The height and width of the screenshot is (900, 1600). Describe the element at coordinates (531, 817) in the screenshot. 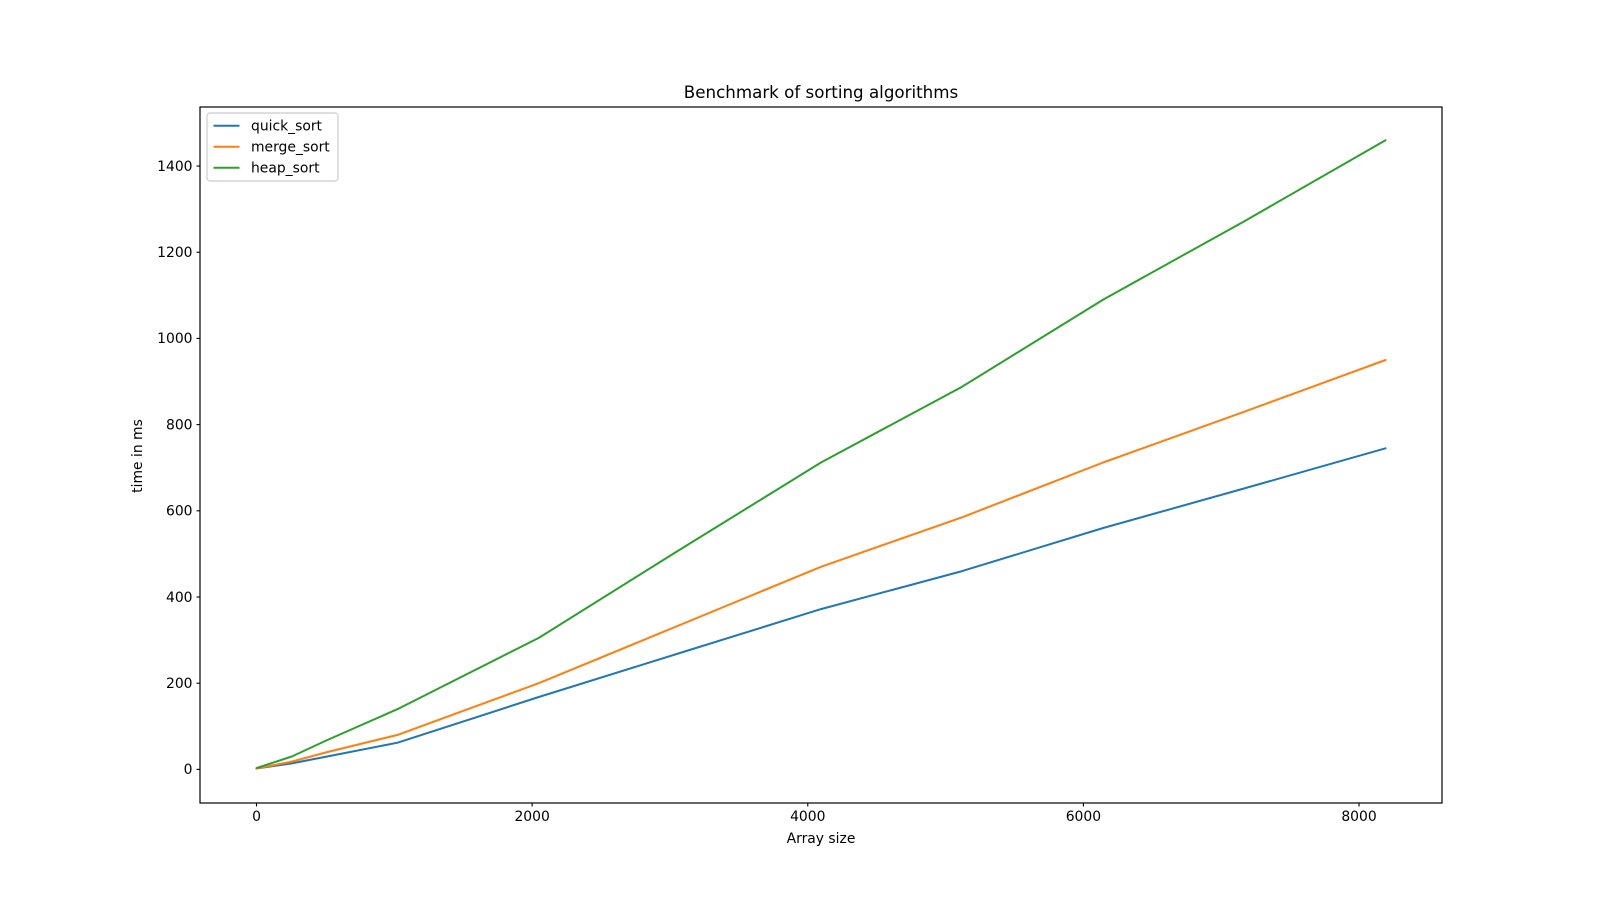

I see `x-tick-label: 2000` at that location.